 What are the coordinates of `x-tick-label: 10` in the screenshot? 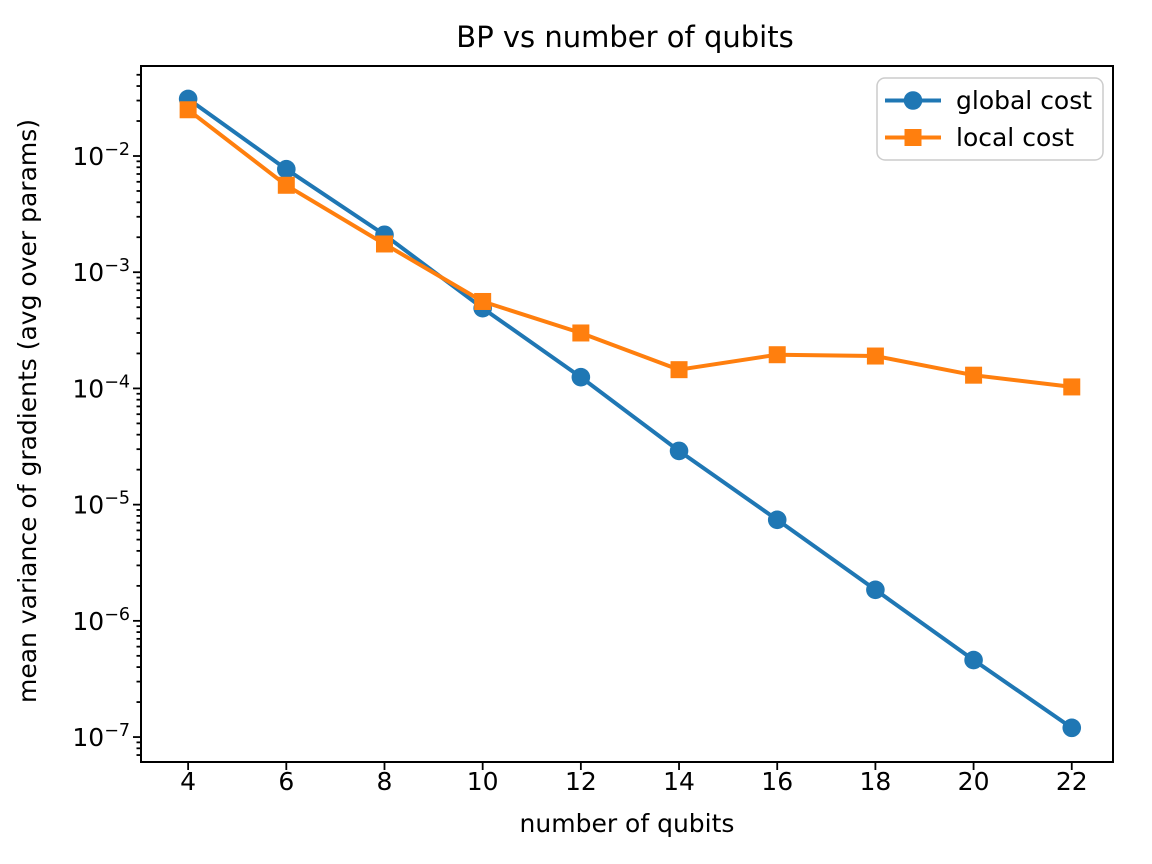 It's located at (483, 781).